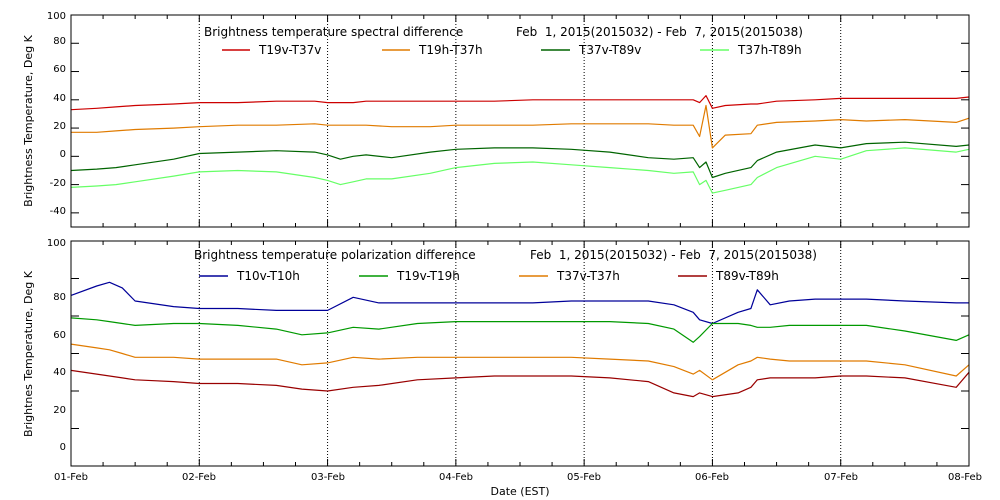 The width and height of the screenshot is (1000, 500). Describe the element at coordinates (58, 183) in the screenshot. I see `y-tick-label: -20` at that location.